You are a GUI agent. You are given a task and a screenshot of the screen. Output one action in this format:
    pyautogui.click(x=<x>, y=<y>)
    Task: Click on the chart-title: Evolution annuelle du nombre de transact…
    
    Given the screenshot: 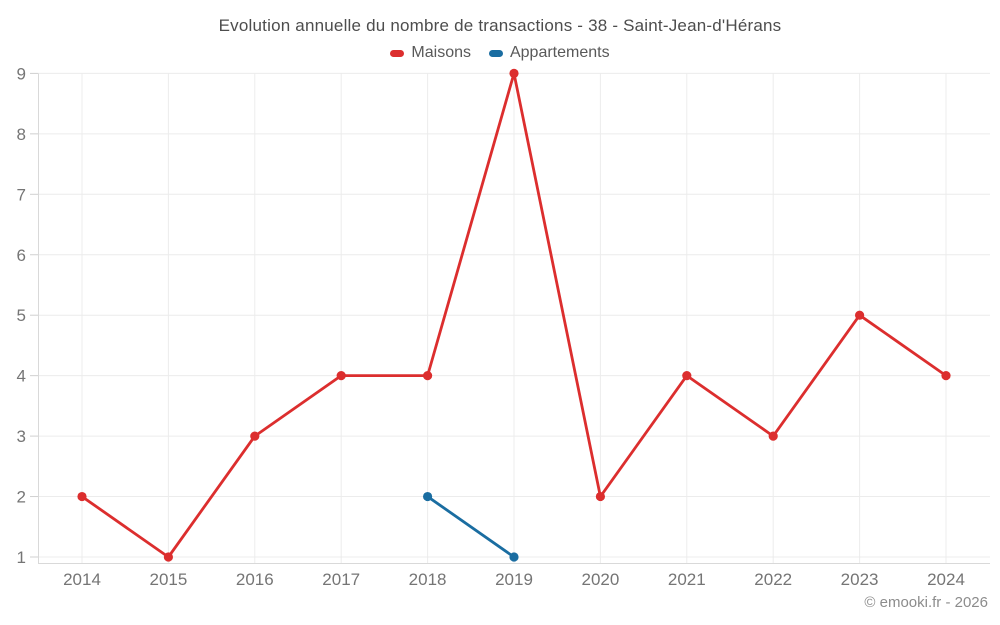 What is the action you would take?
    pyautogui.click(x=500, y=25)
    